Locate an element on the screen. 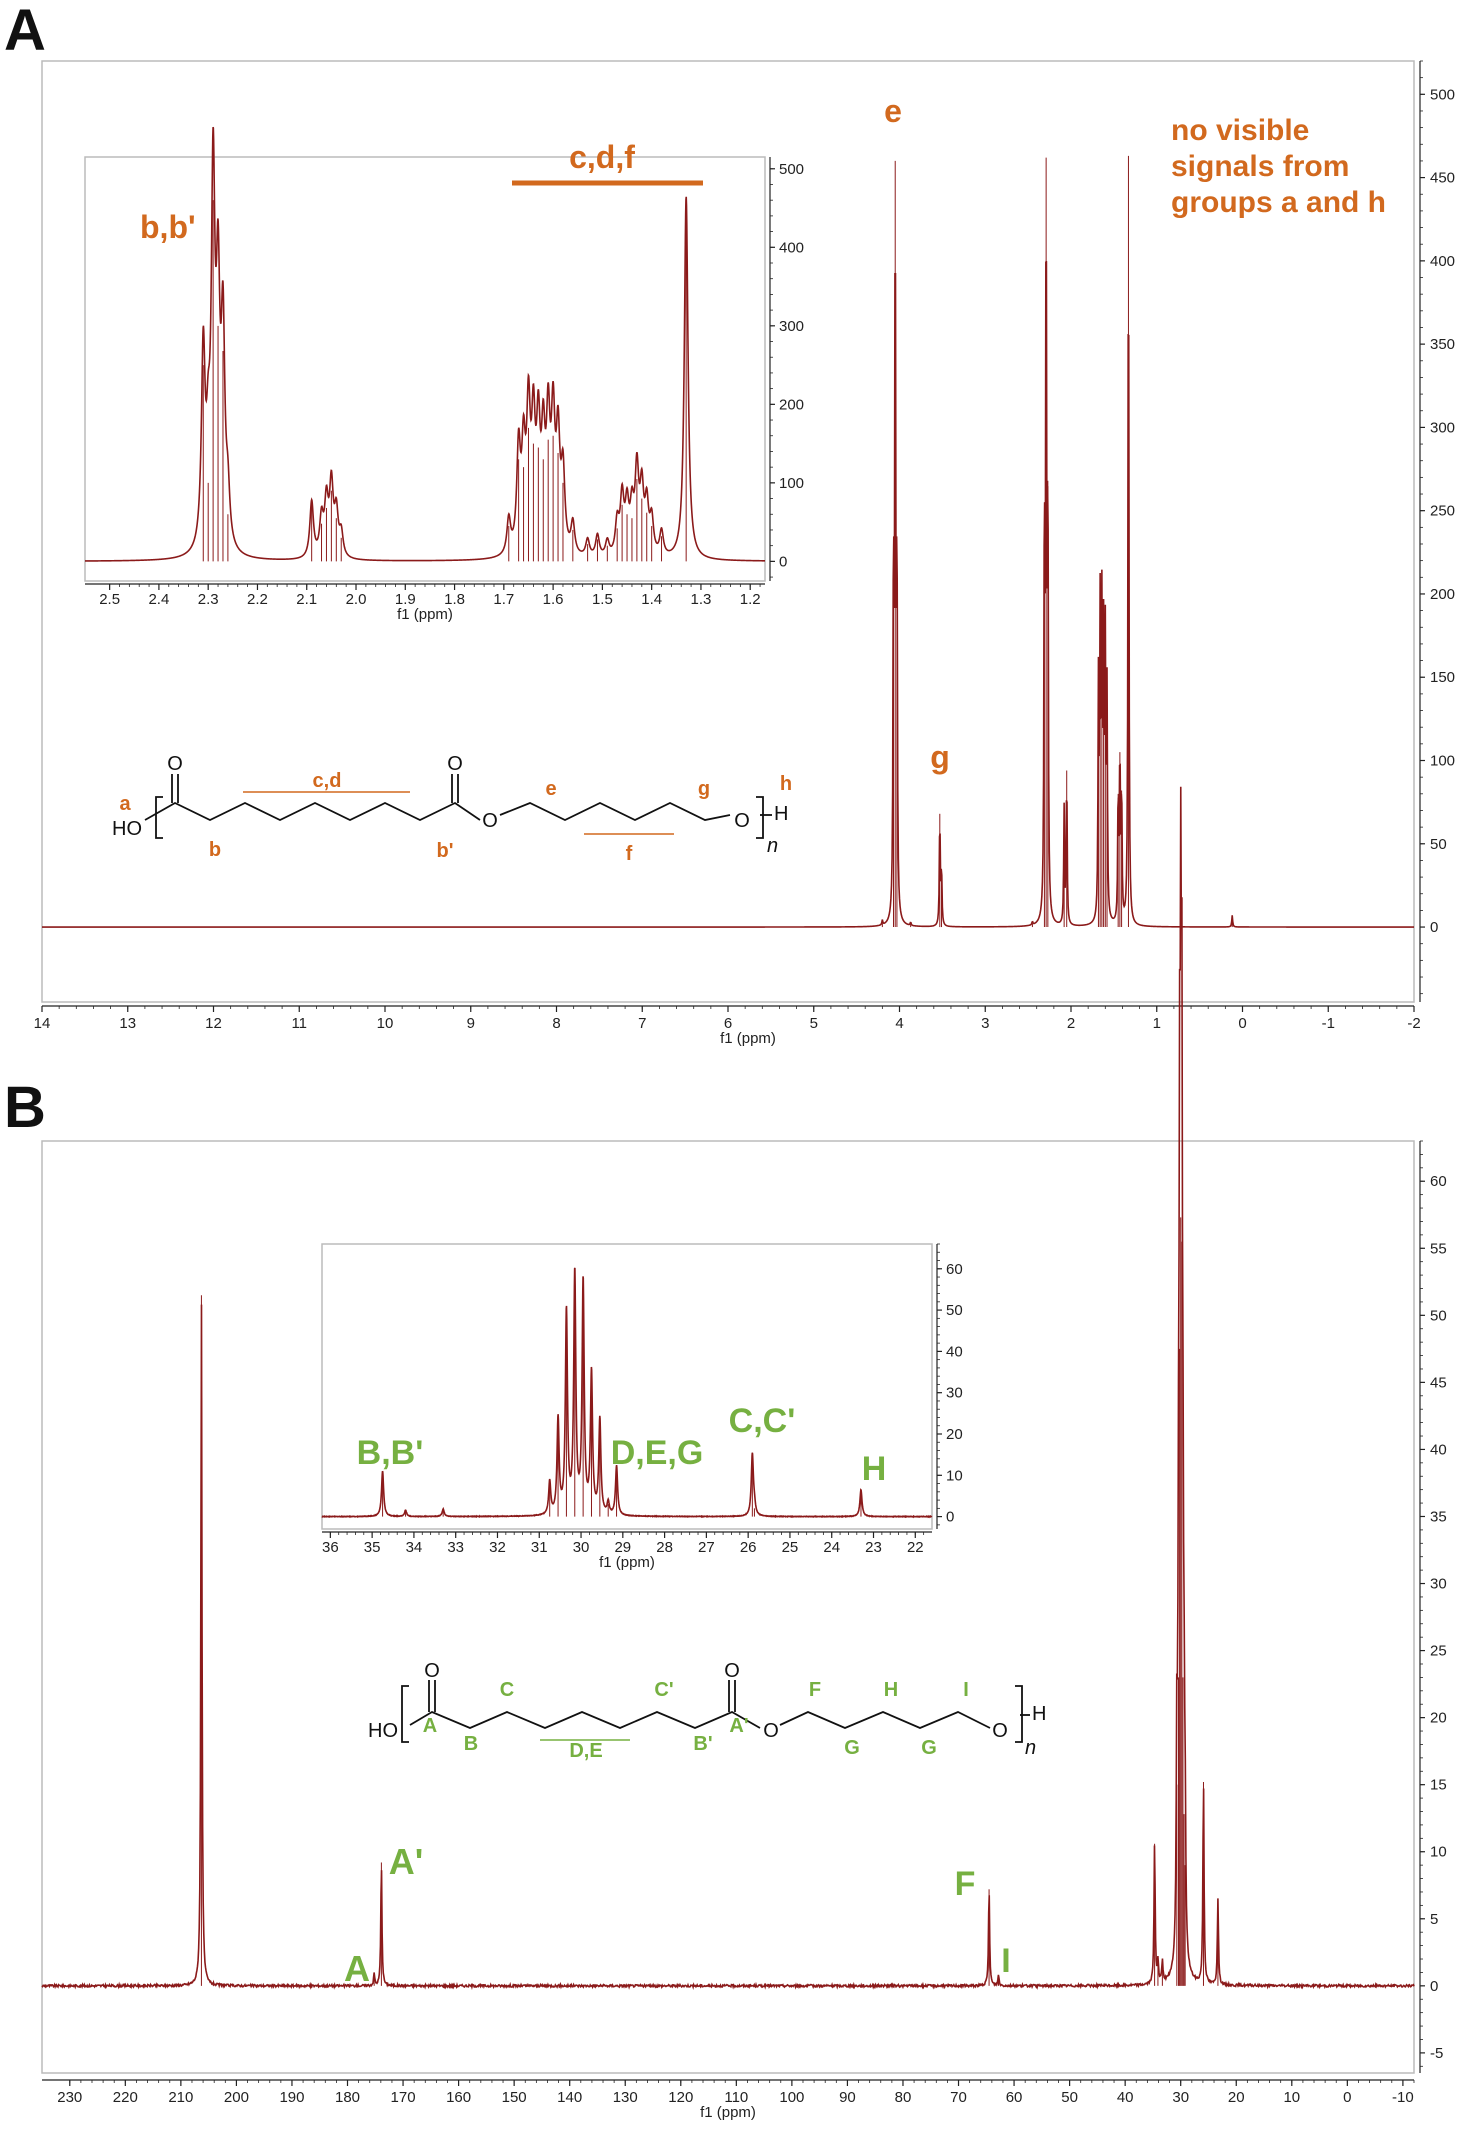 The width and height of the screenshot is (1460, 2141). y-tick-label: 30 is located at coordinates (954, 1393).